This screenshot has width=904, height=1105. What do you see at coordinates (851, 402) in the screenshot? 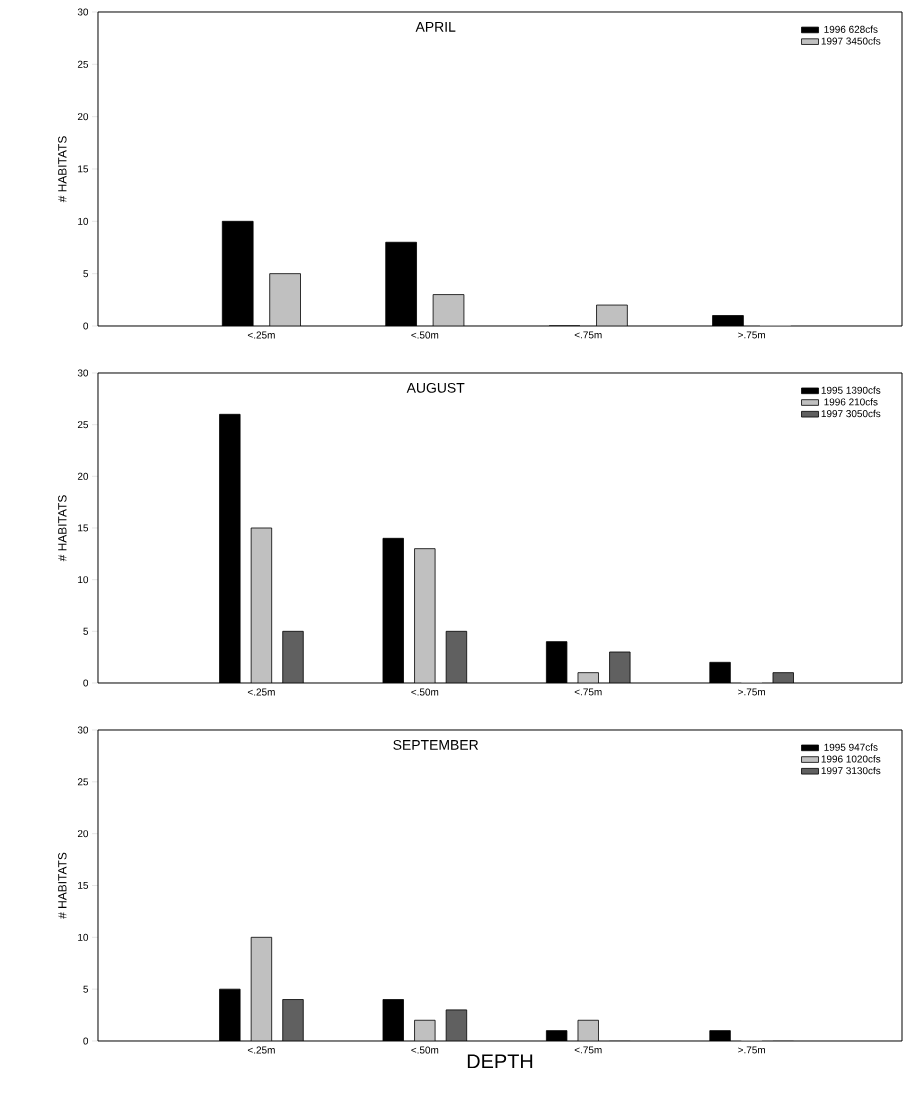
I see `legend-label: 1996 210cfs` at bounding box center [851, 402].